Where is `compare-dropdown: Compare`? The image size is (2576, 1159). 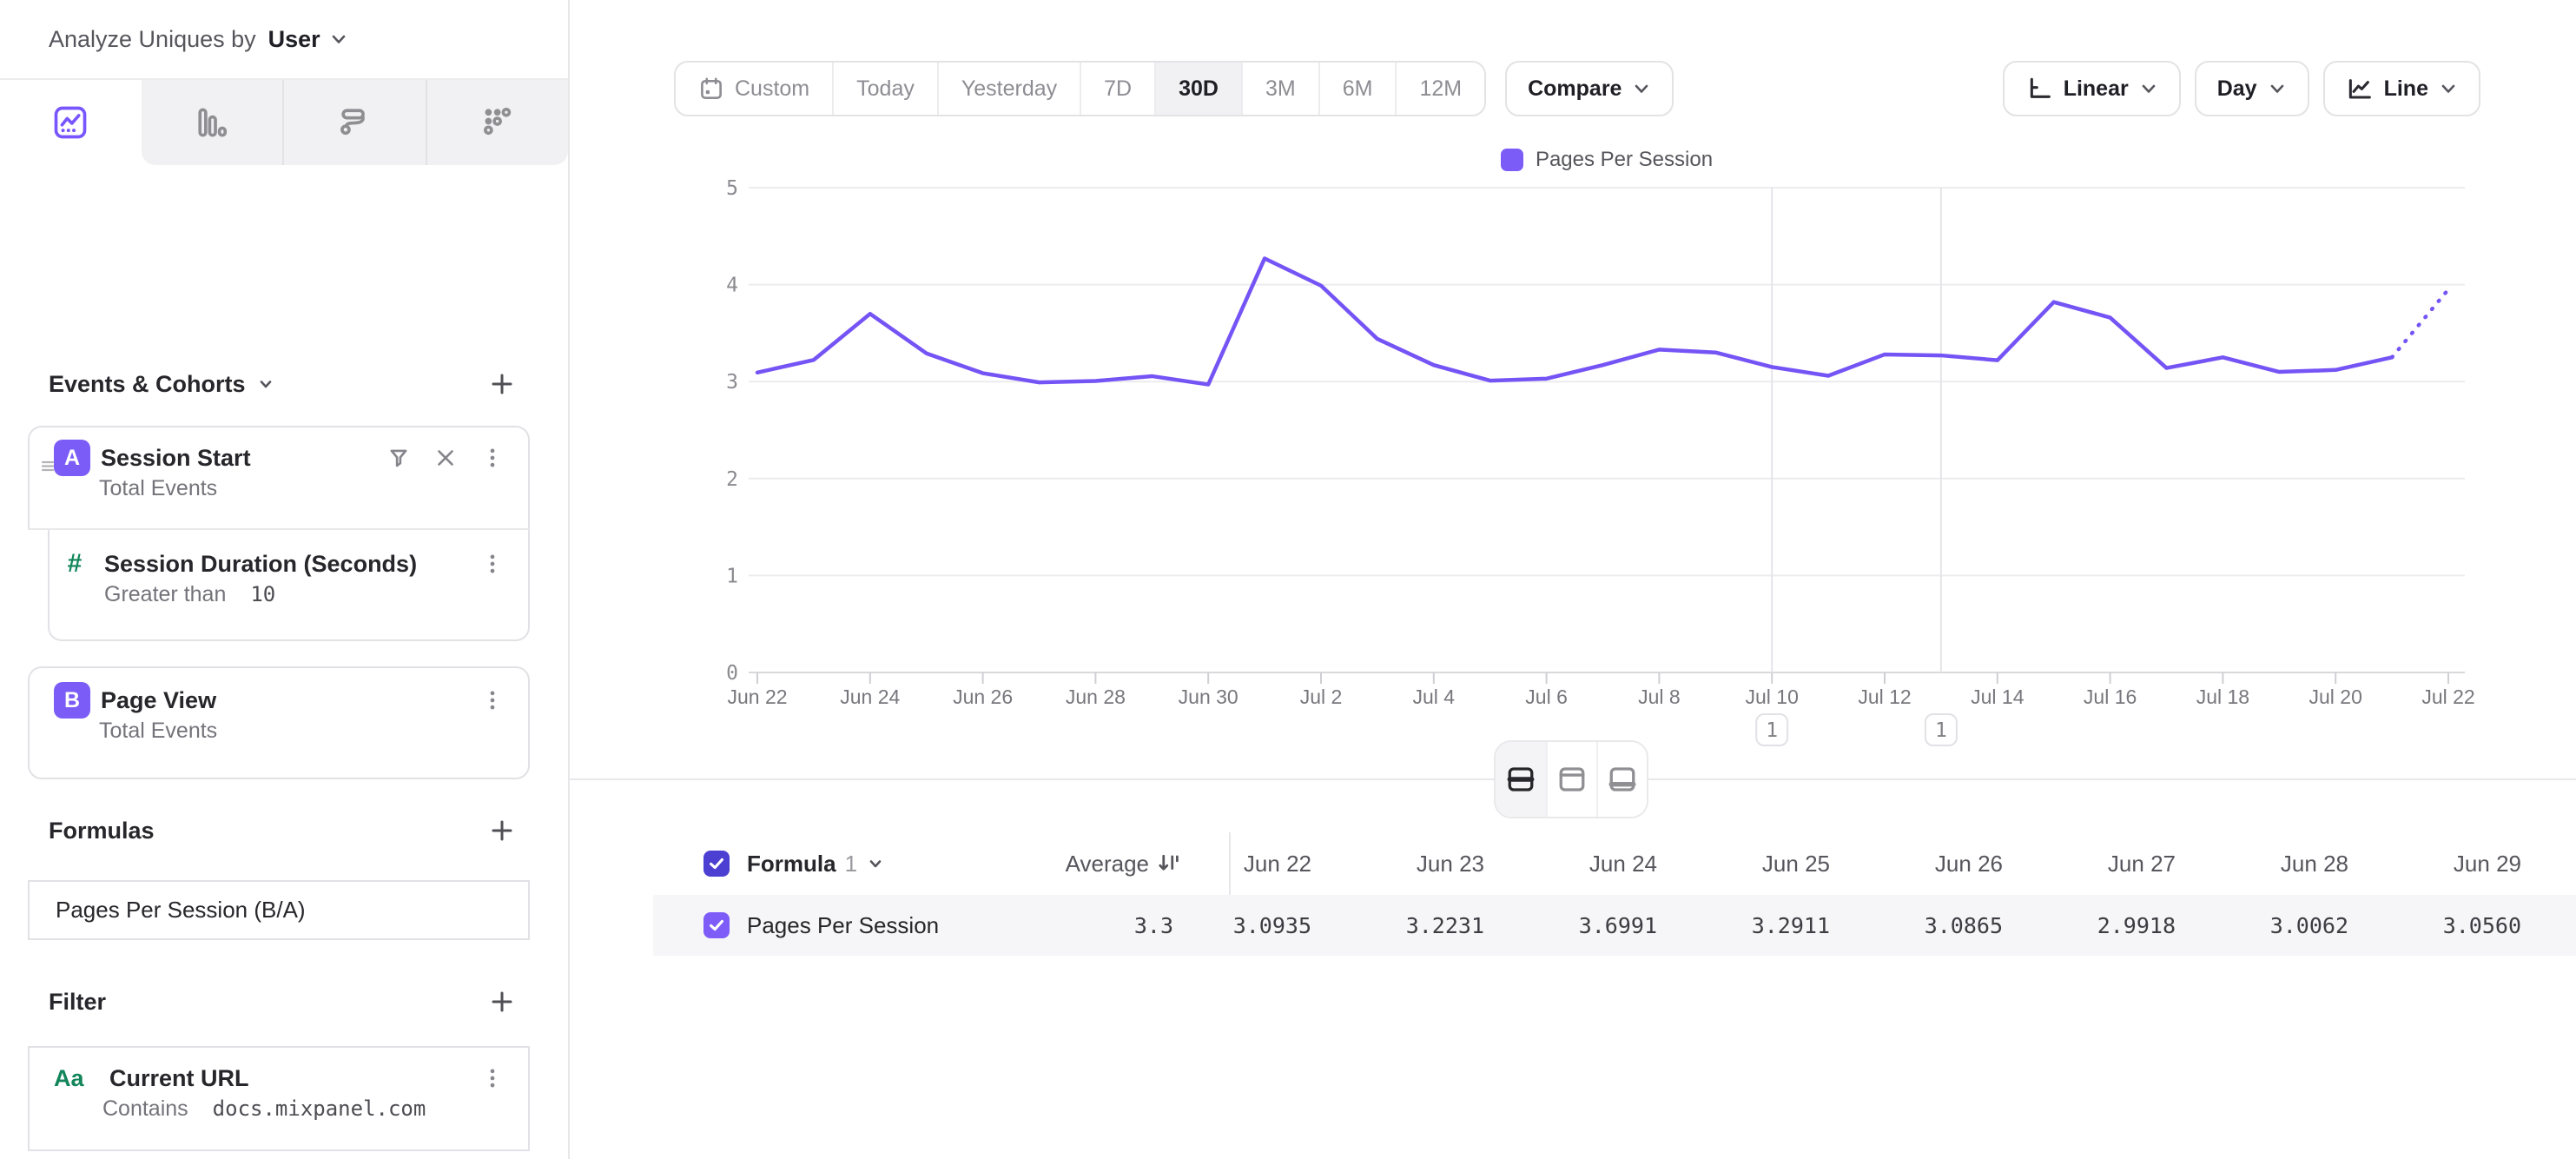
compare-dropdown: Compare is located at coordinates (1589, 88).